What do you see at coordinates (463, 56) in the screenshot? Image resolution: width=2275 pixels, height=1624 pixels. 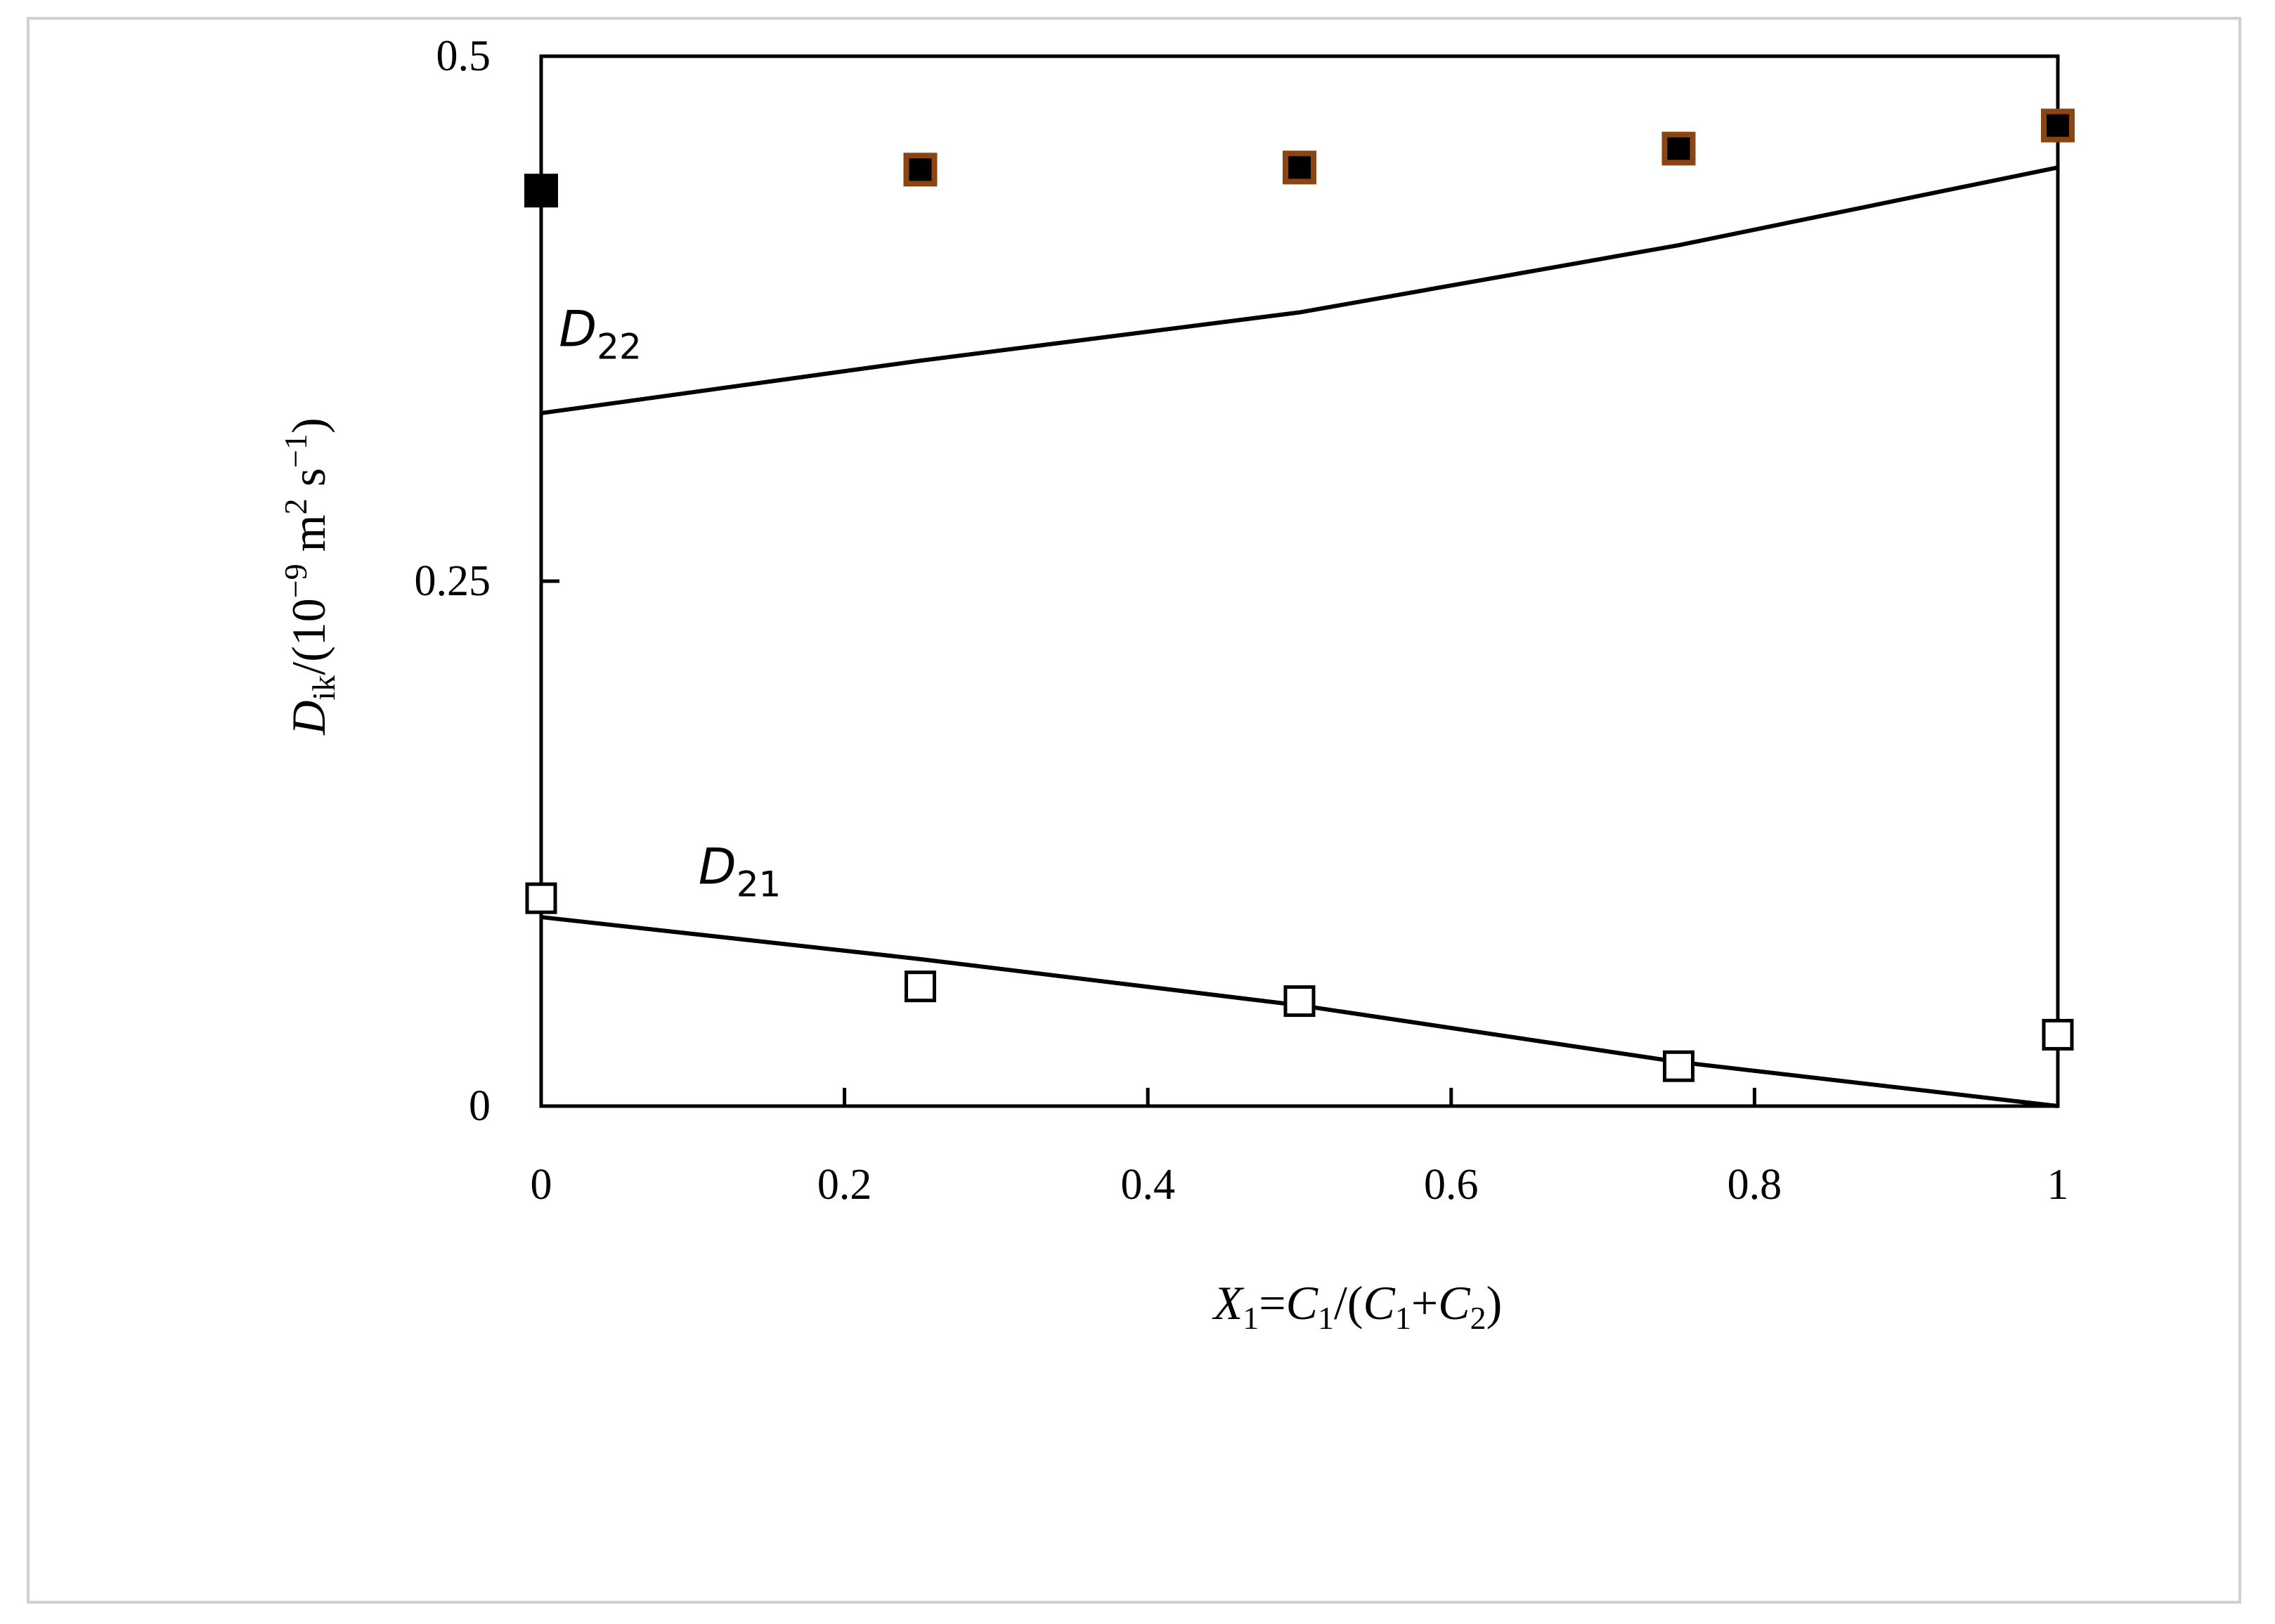 I see `y-tick-label: 0.5` at bounding box center [463, 56].